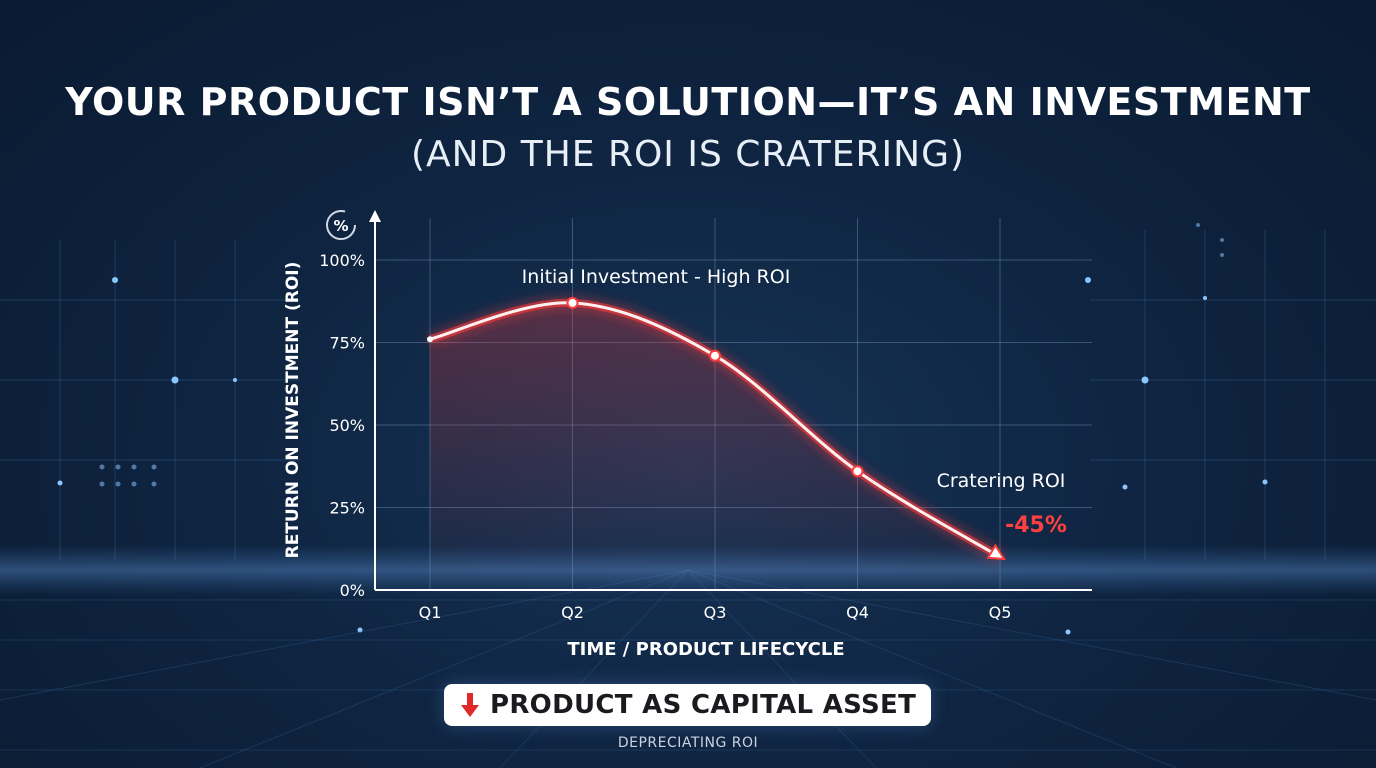  I want to click on y-axis-arrow, so click(375, 216).